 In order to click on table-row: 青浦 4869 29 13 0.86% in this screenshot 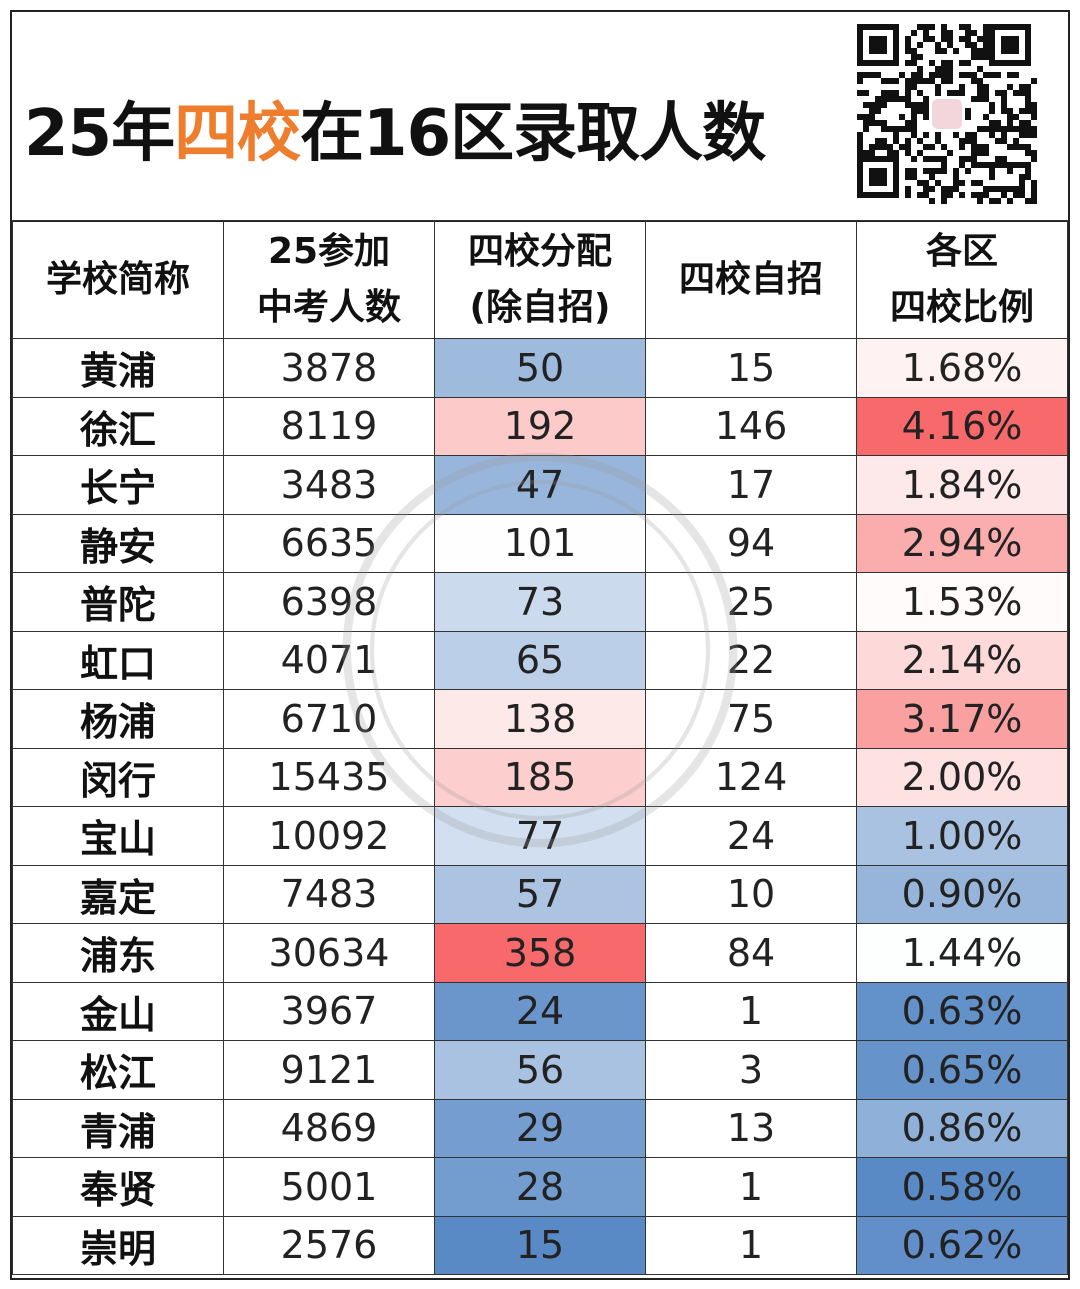, I will do `click(540, 1128)`.